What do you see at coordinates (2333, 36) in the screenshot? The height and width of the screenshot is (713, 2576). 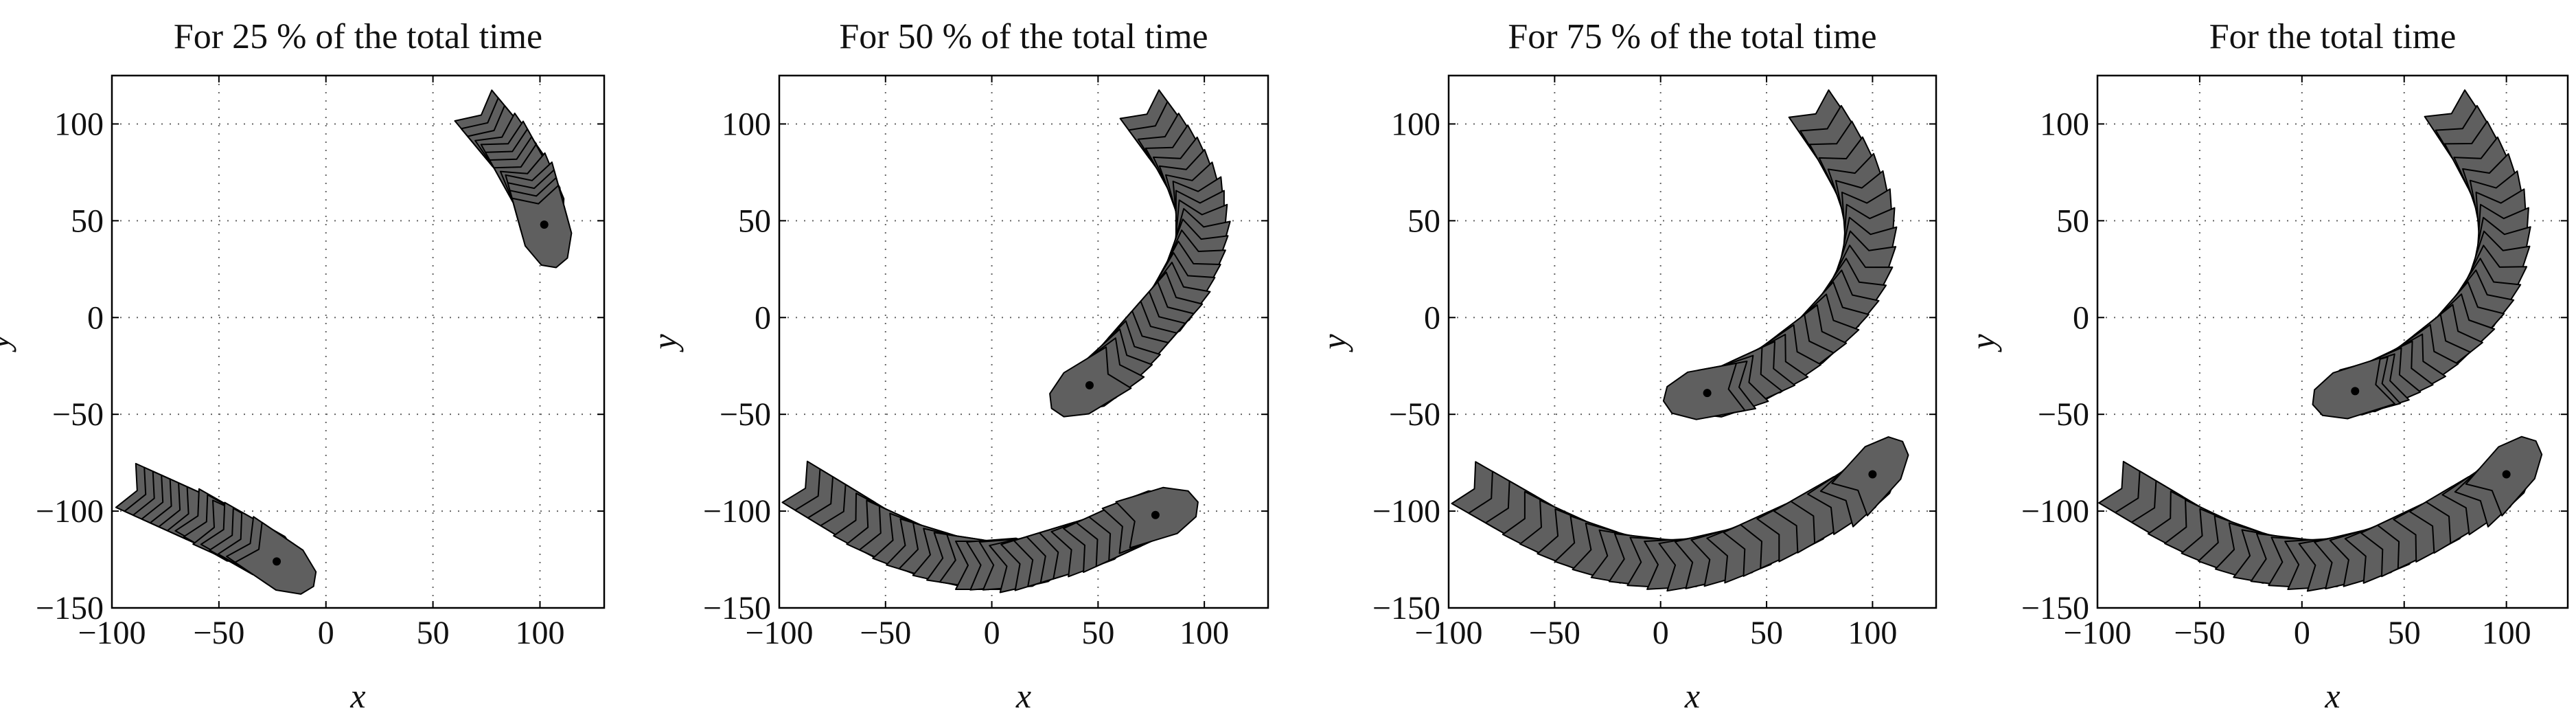 I see `chart-title: For the total time` at bounding box center [2333, 36].